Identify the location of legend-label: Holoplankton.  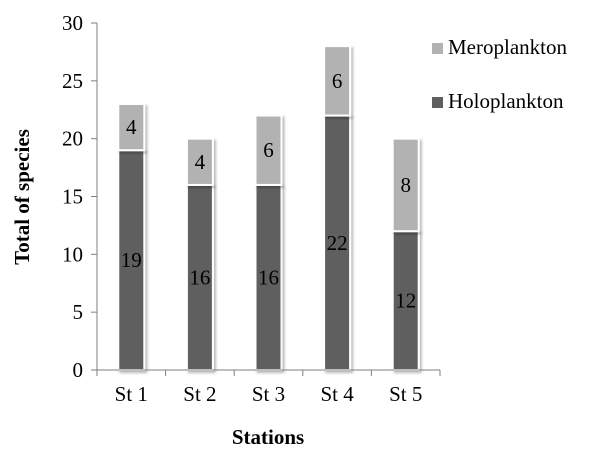
(506, 101).